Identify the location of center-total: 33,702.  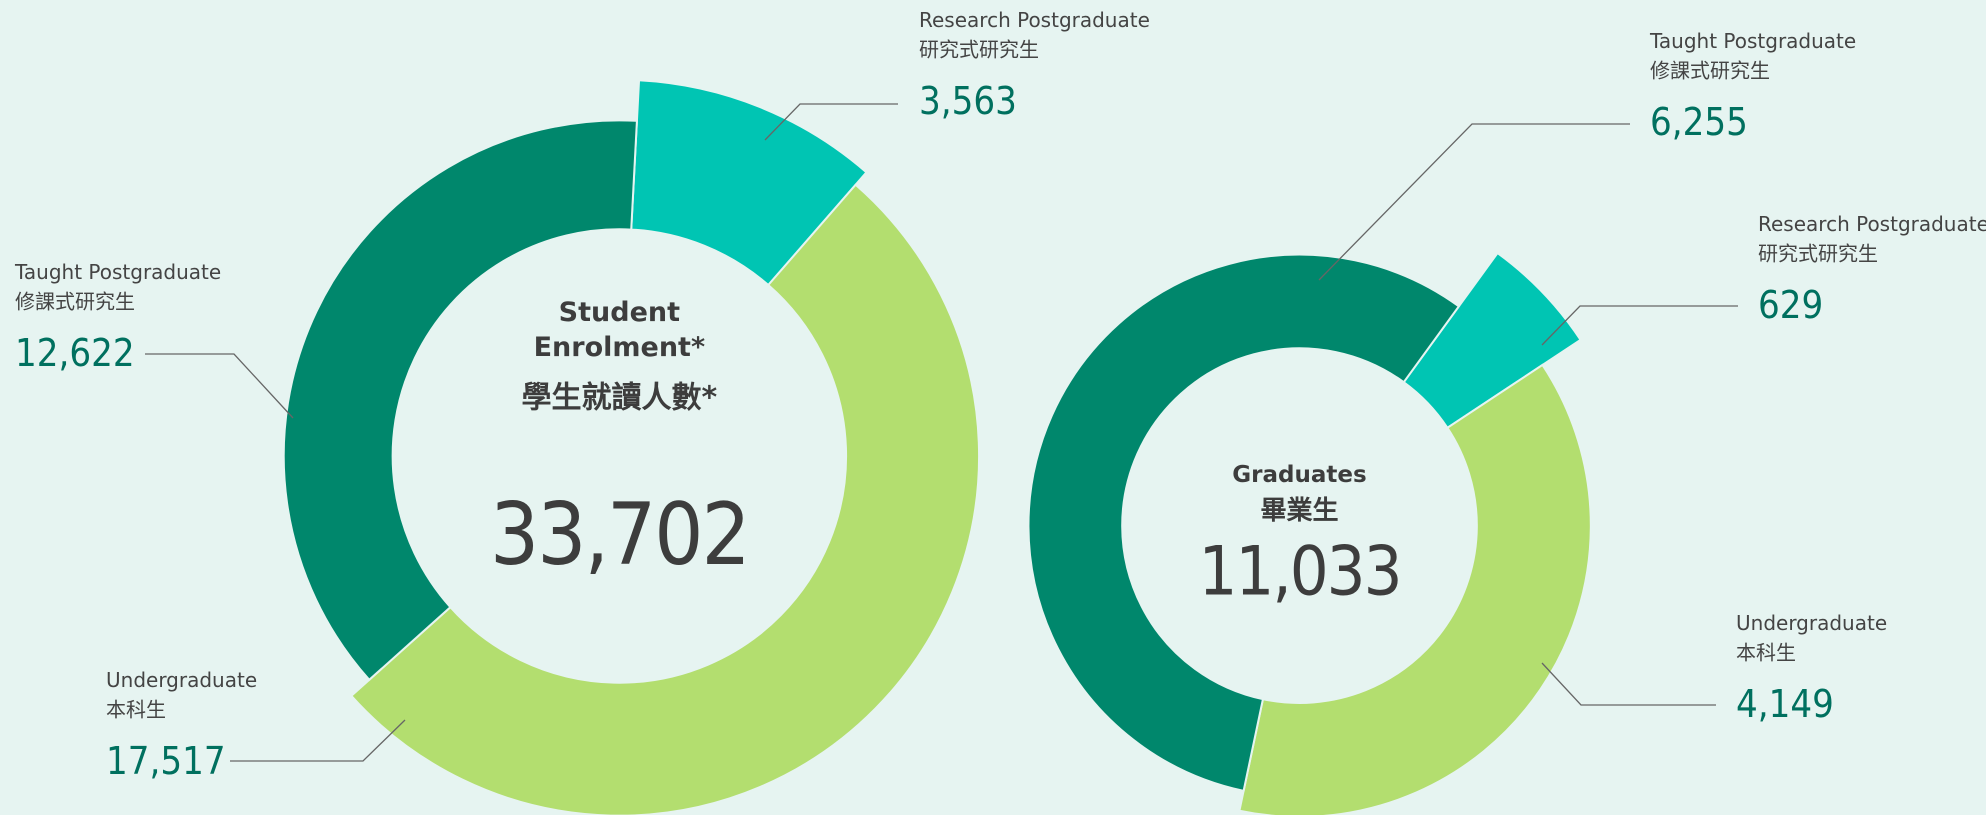
(620, 535).